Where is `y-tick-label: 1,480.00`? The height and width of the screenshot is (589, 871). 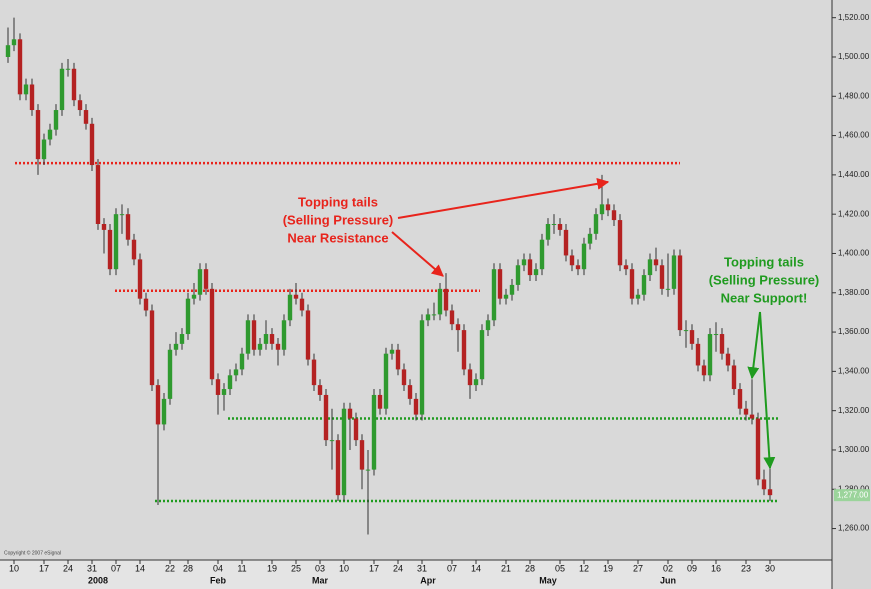
y-tick-label: 1,480.00 is located at coordinates (854, 95).